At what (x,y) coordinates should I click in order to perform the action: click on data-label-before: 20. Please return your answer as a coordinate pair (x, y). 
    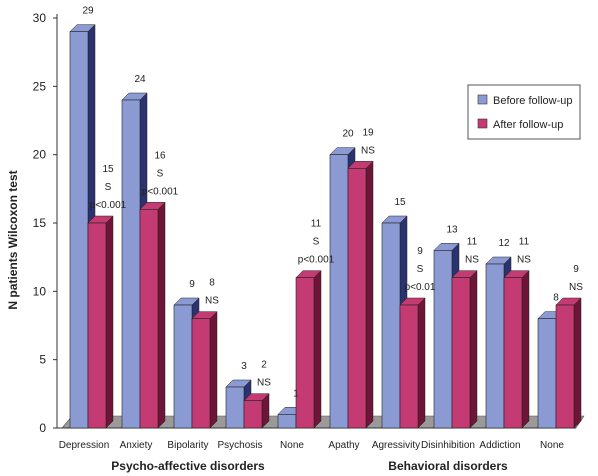
    Looking at the image, I should click on (348, 134).